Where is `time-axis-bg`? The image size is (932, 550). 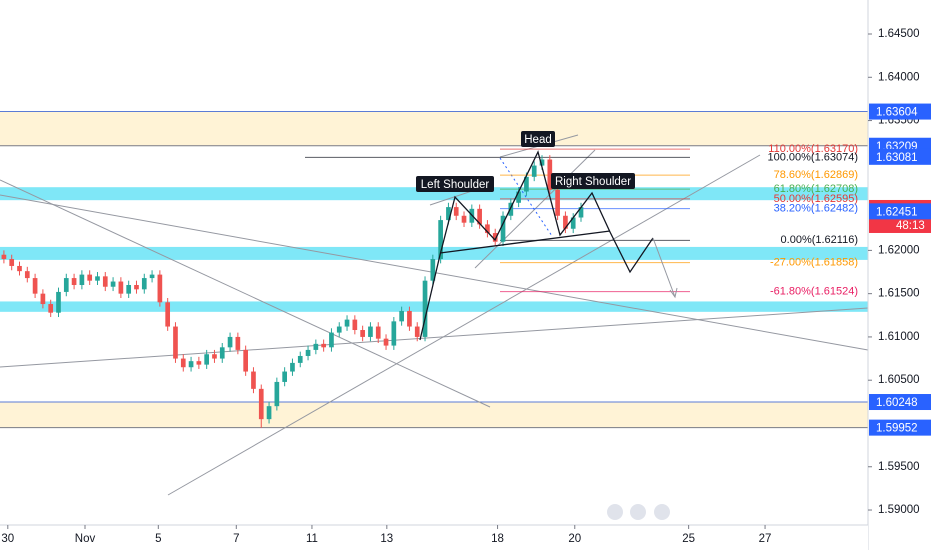 time-axis-bg is located at coordinates (434, 537).